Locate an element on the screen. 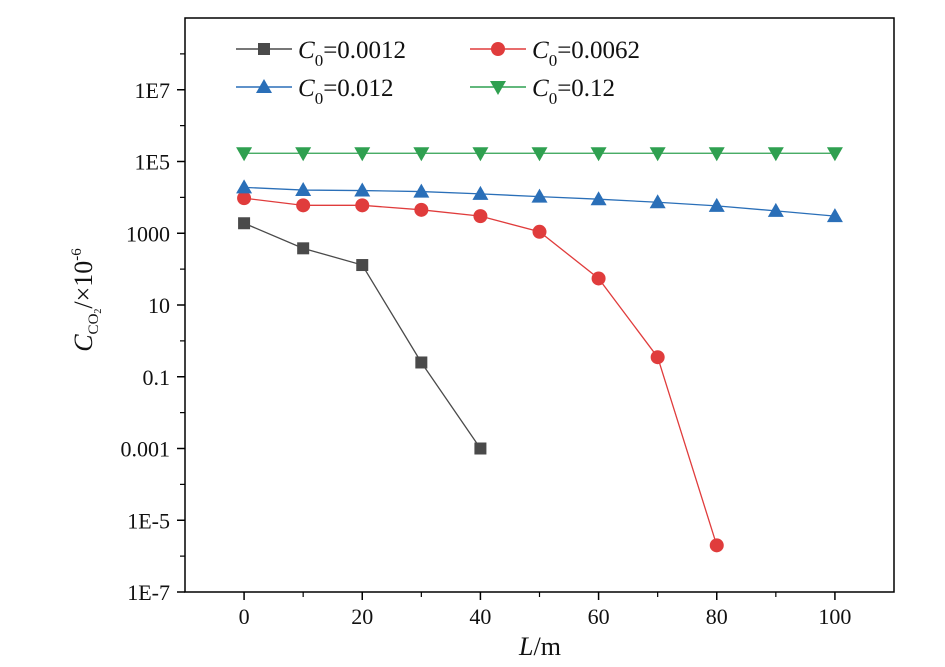  legend-label-value: =0.0012 is located at coordinates (364, 50).